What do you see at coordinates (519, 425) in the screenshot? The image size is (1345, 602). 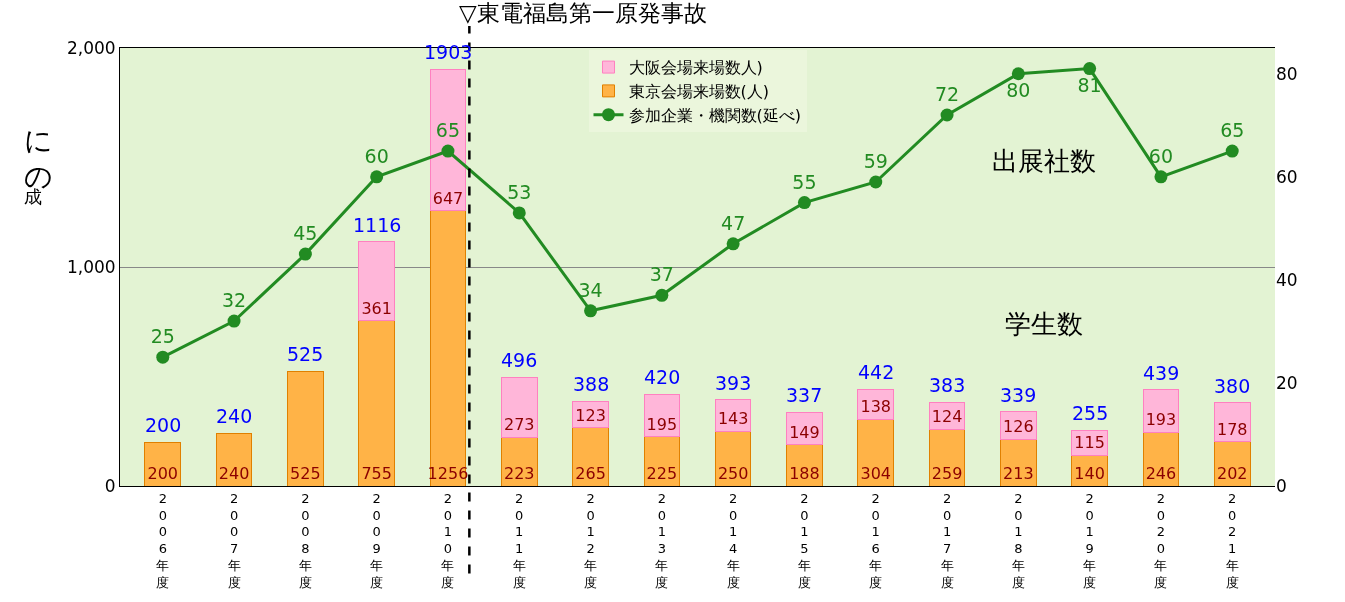 I see `data-label: 273` at bounding box center [519, 425].